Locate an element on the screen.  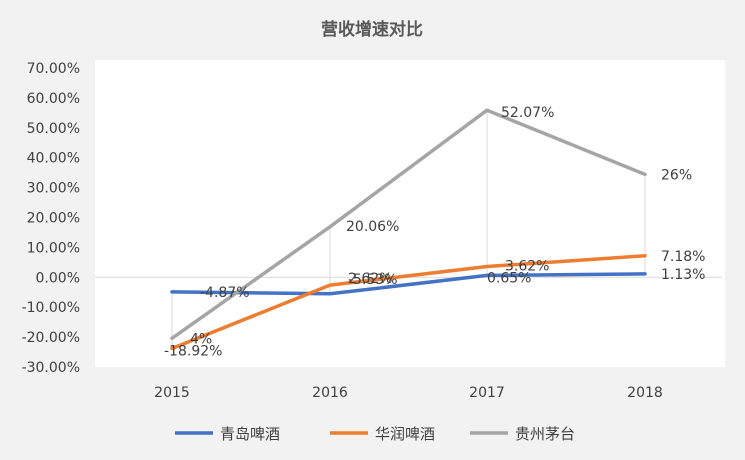
data-label: 26% is located at coordinates (676, 175).